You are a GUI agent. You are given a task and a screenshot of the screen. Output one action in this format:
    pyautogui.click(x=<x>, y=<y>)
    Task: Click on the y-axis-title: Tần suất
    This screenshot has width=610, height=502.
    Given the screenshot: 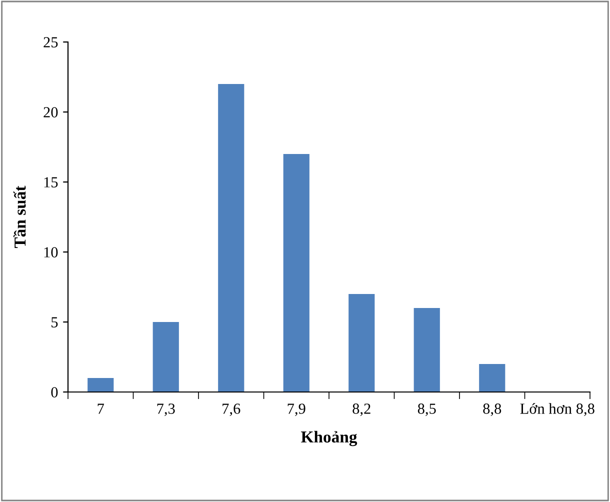 What is the action you would take?
    pyautogui.click(x=19, y=217)
    